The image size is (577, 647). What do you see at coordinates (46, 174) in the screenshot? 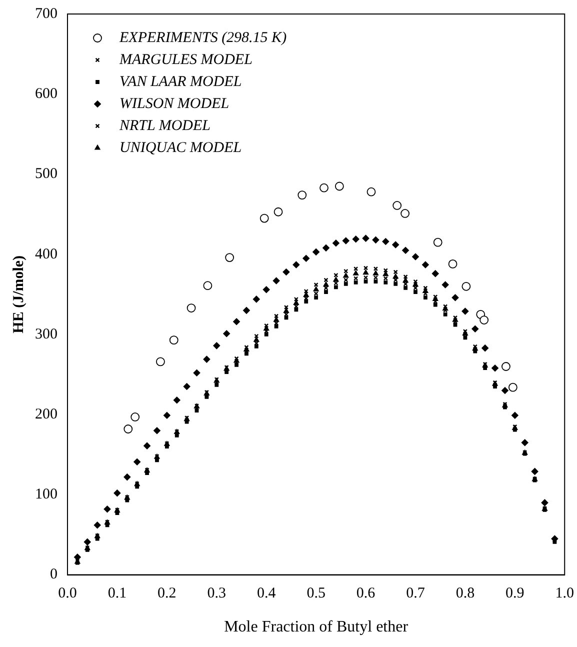
I see `y-tick-label: 500` at bounding box center [46, 174].